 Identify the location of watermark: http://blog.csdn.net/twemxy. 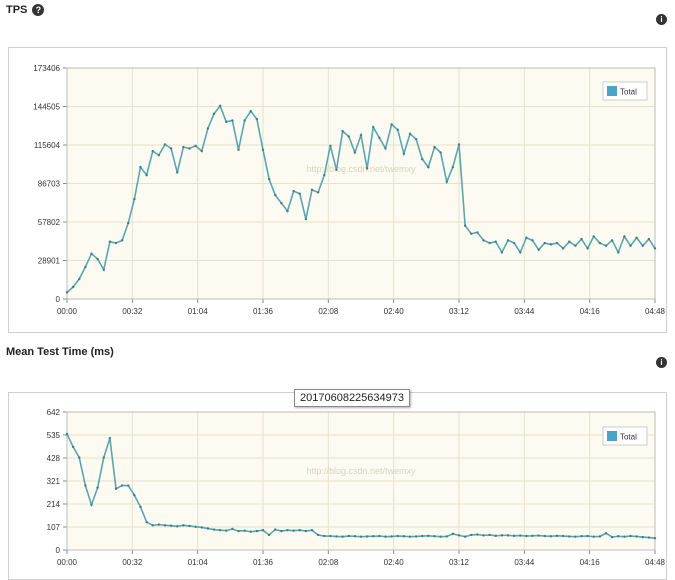
(361, 169).